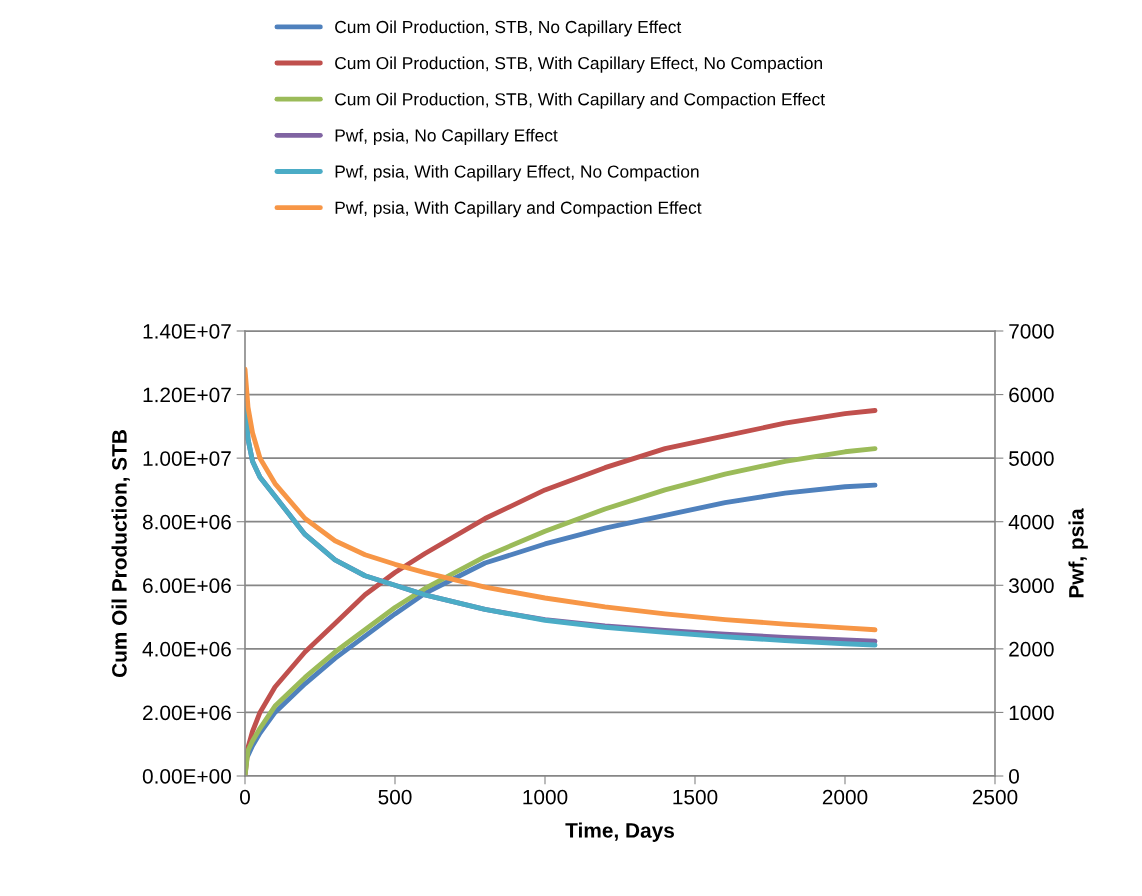 This screenshot has height=896, width=1142. What do you see at coordinates (619, 832) in the screenshot?
I see `x-axis-title: Time, Days` at bounding box center [619, 832].